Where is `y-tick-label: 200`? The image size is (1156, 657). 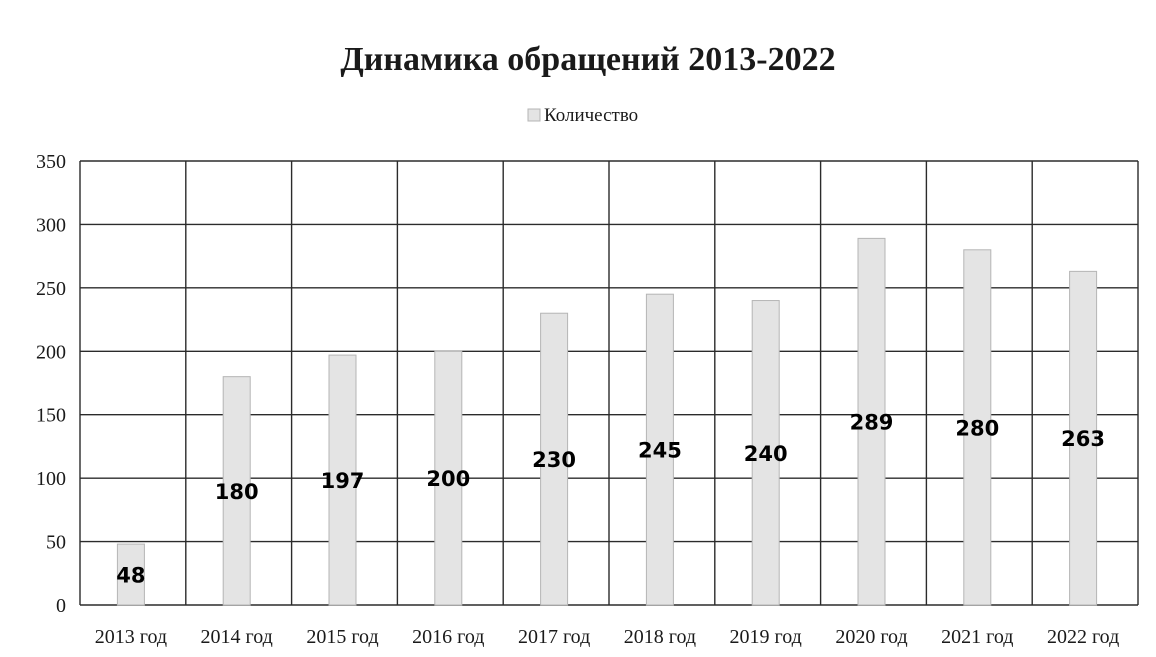
y-tick-label: 200 is located at coordinates (51, 352).